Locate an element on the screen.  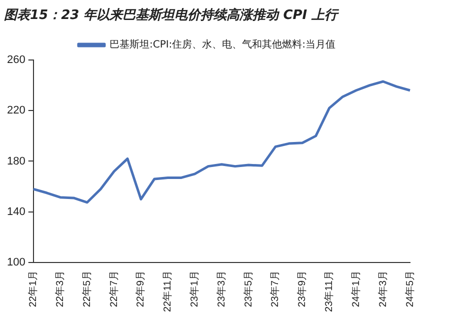
x-tick-label: 22年1月 is located at coordinates (33, 289).